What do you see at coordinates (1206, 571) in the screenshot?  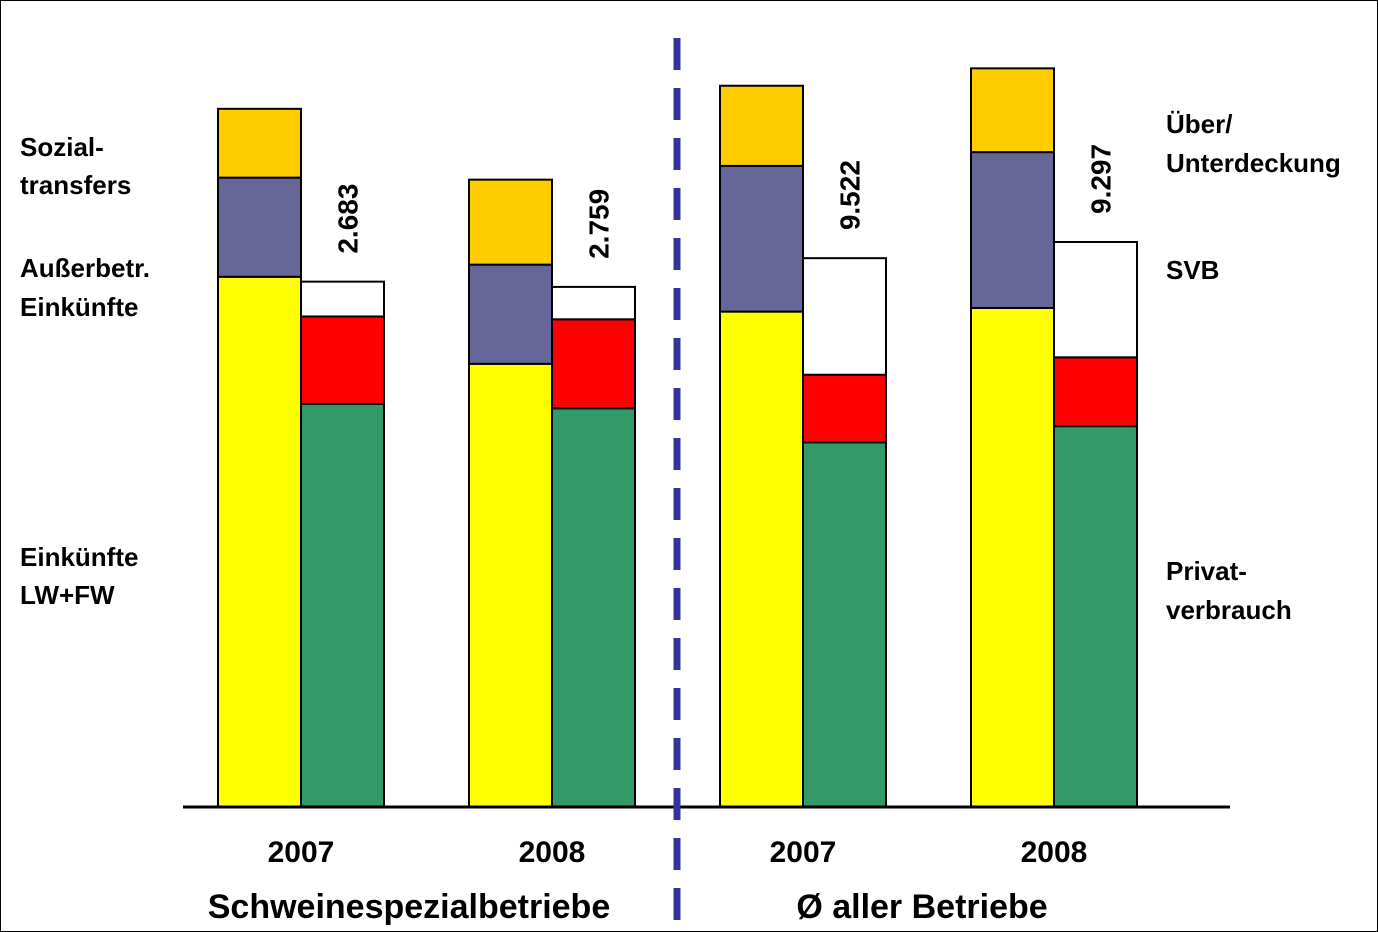 I see `right-series-label: Privat-` at bounding box center [1206, 571].